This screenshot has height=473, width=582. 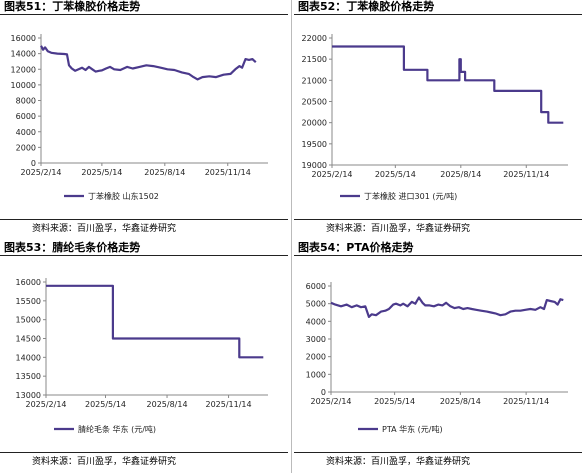 I want to click on y-tick-label: 12000, so click(x=23, y=69).